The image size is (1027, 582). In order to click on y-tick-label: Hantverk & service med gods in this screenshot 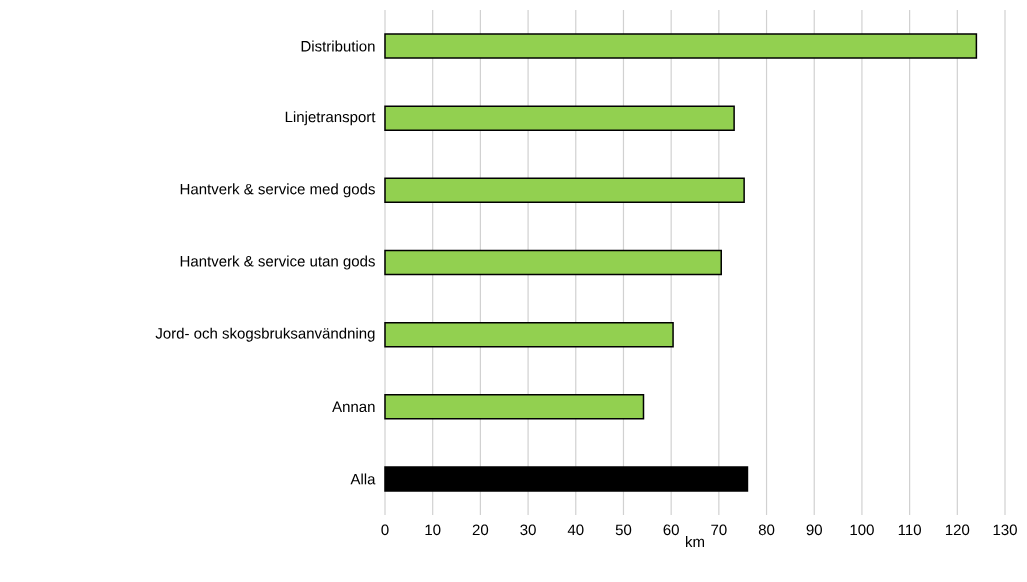, I will do `click(277, 190)`.